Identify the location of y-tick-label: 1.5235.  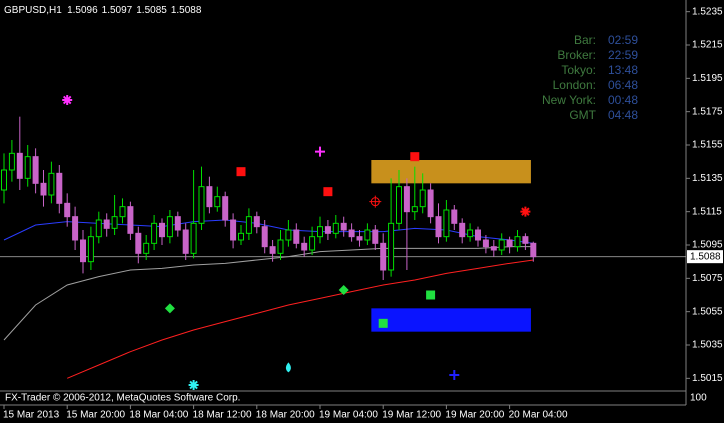
(707, 11).